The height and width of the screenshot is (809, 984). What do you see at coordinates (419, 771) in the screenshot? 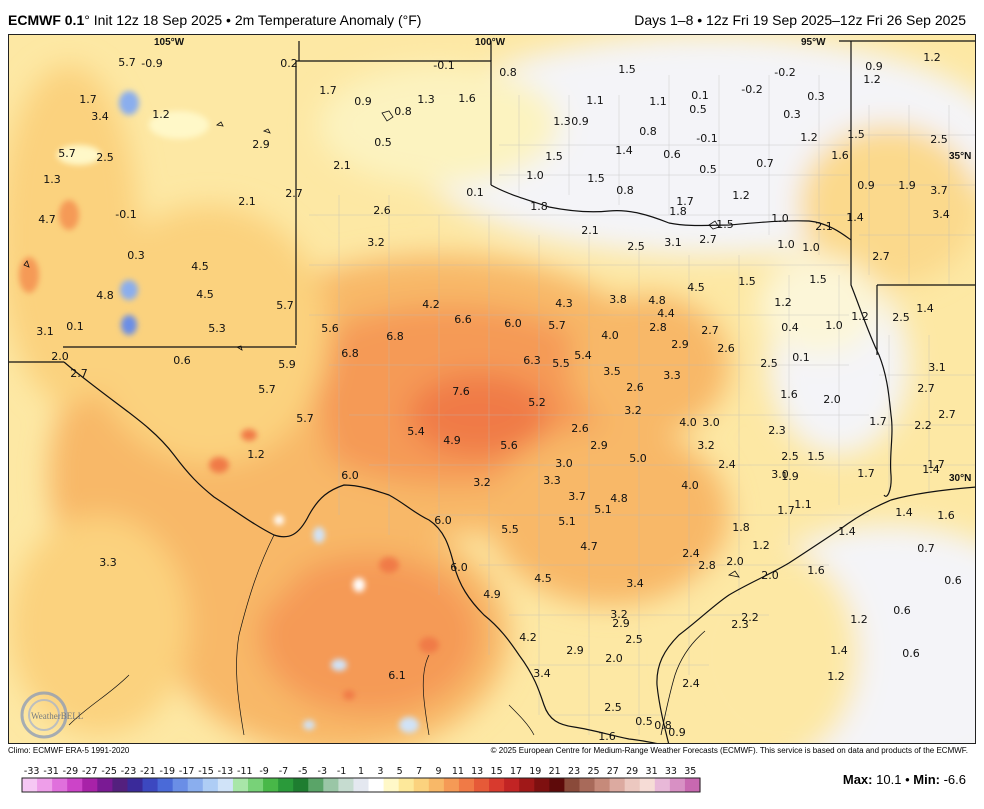
I see `legend-tick-label: 7` at bounding box center [419, 771].